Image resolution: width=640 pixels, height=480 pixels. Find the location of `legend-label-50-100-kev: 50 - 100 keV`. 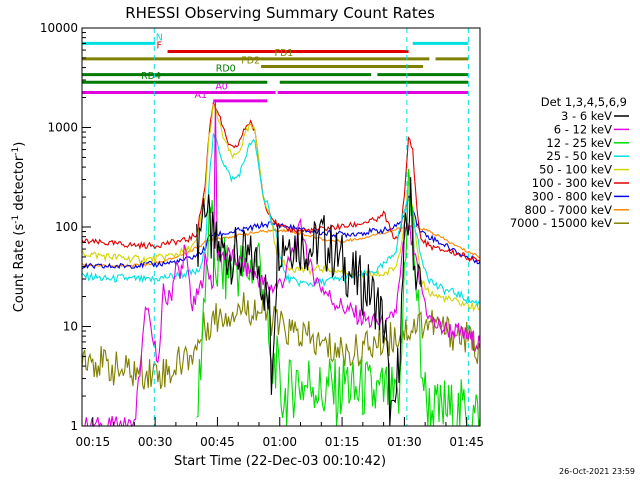

legend-label-50-100-kev: 50 - 100 keV is located at coordinates (575, 170).